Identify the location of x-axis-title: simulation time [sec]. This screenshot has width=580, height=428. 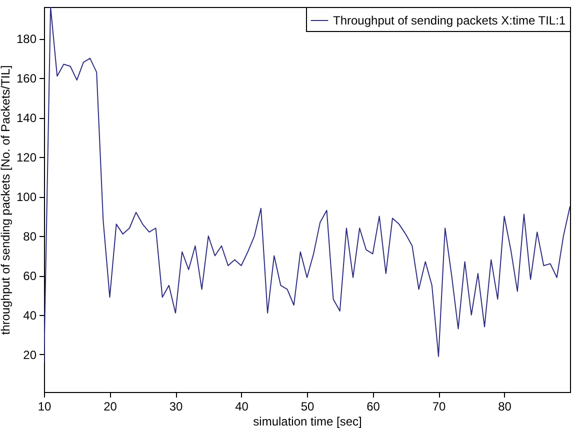
(307, 421).